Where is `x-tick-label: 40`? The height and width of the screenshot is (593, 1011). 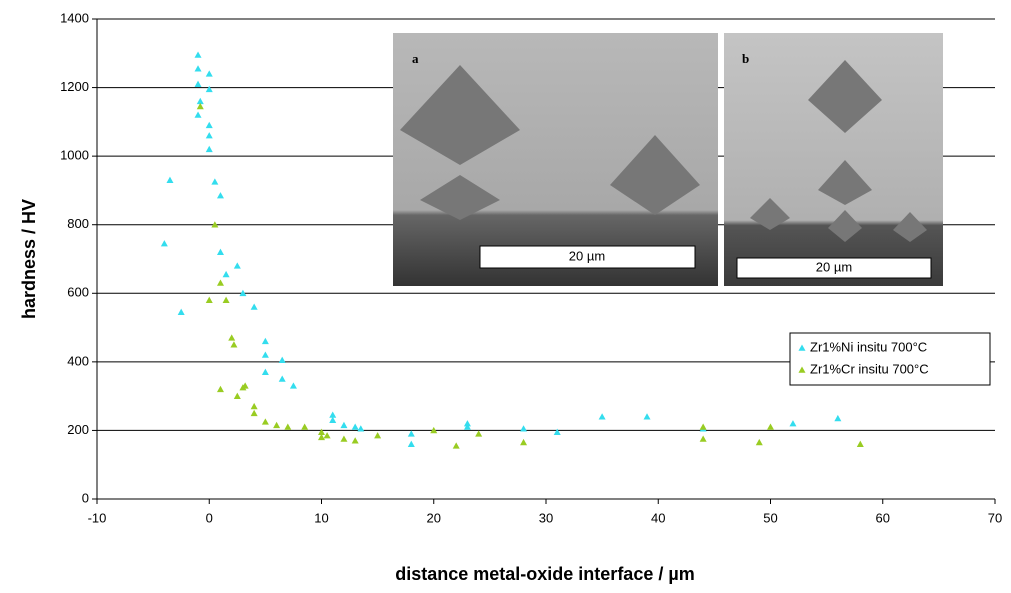 x-tick-label: 40 is located at coordinates (658, 517).